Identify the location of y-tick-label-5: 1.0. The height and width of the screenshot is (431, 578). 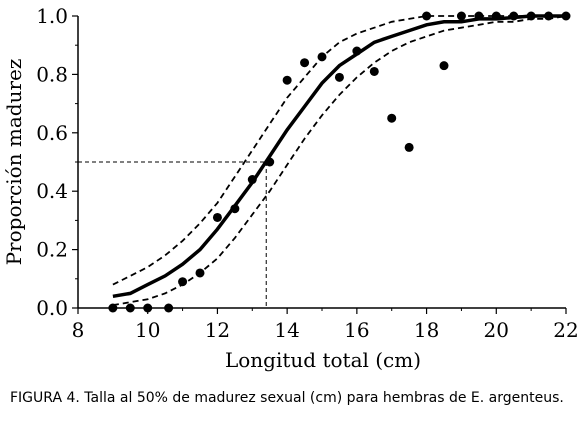
(52, 16).